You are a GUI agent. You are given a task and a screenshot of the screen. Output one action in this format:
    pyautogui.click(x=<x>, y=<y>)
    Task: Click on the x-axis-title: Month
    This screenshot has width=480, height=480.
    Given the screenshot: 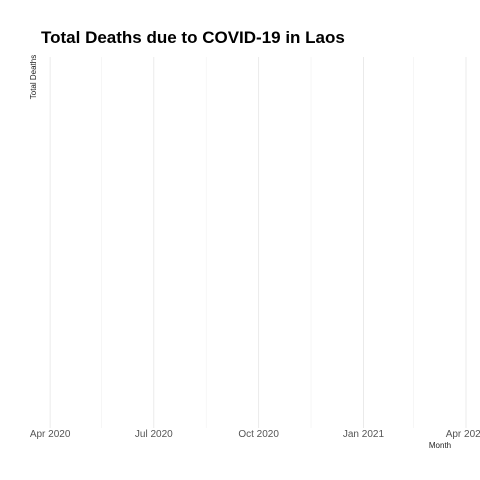 What is the action you would take?
    pyautogui.click(x=440, y=445)
    